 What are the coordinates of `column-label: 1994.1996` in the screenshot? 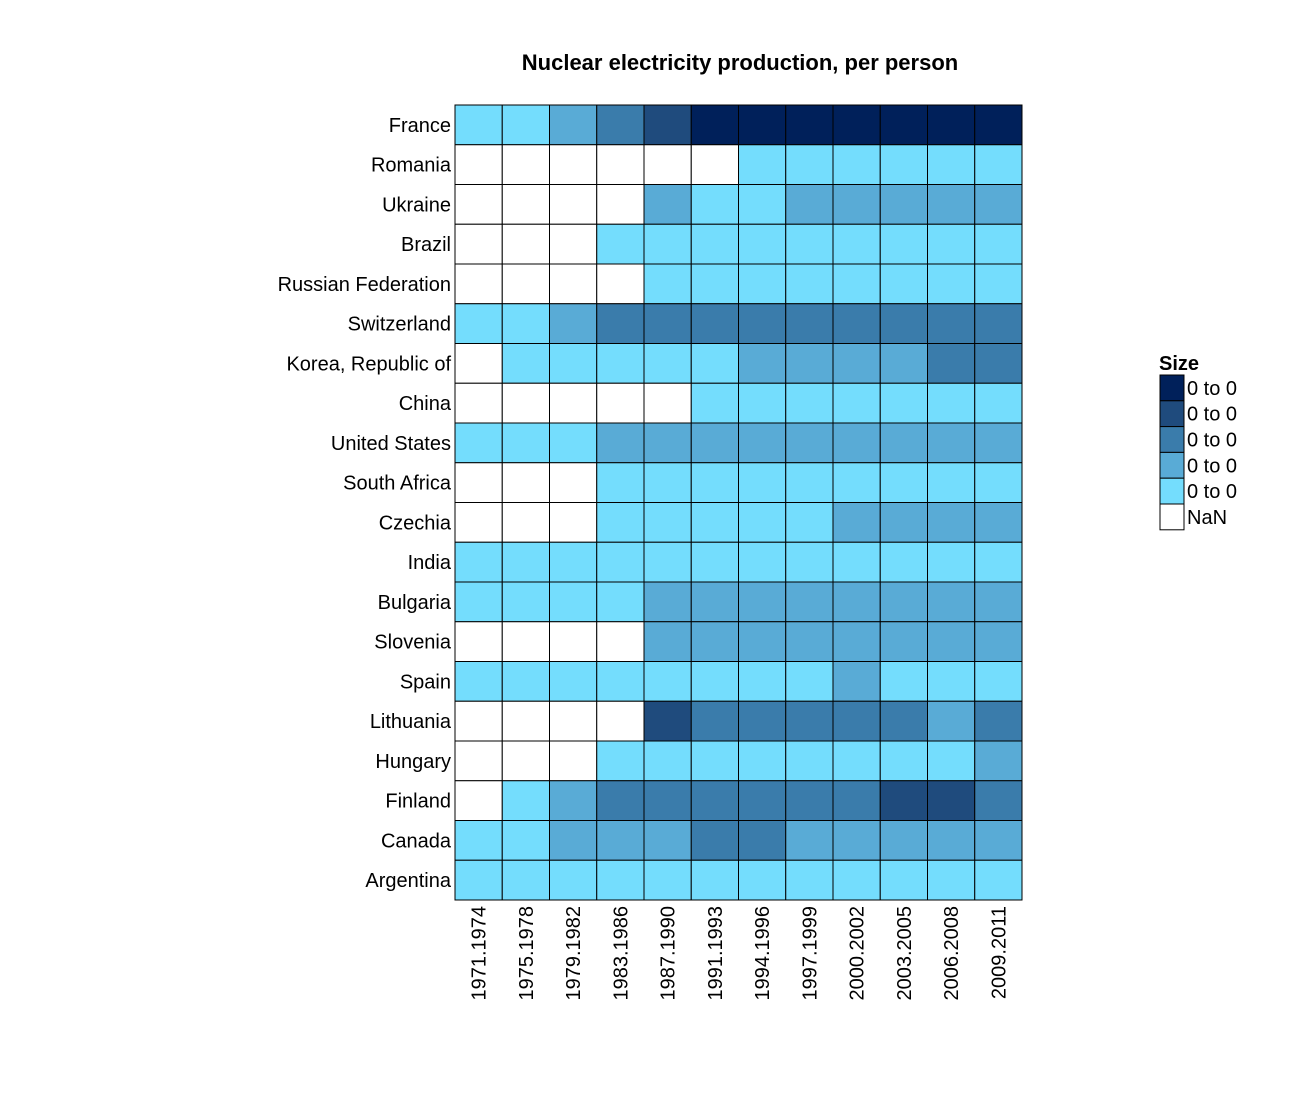 It's located at (763, 953).